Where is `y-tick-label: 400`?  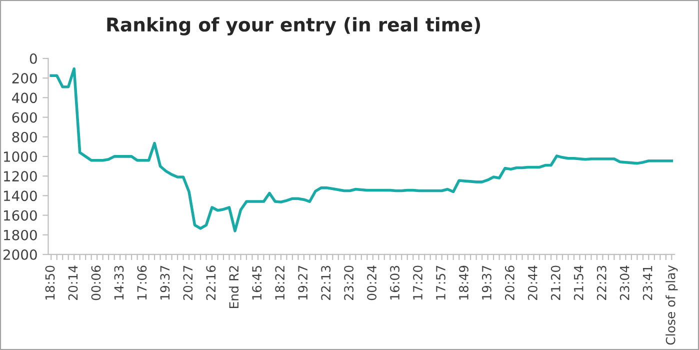
y-tick-label: 400 is located at coordinates (24, 98).